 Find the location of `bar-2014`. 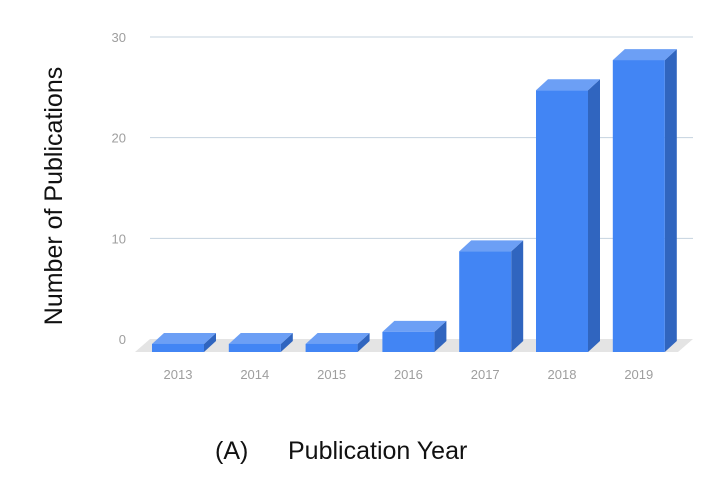

bar-2014 is located at coordinates (260, 342).